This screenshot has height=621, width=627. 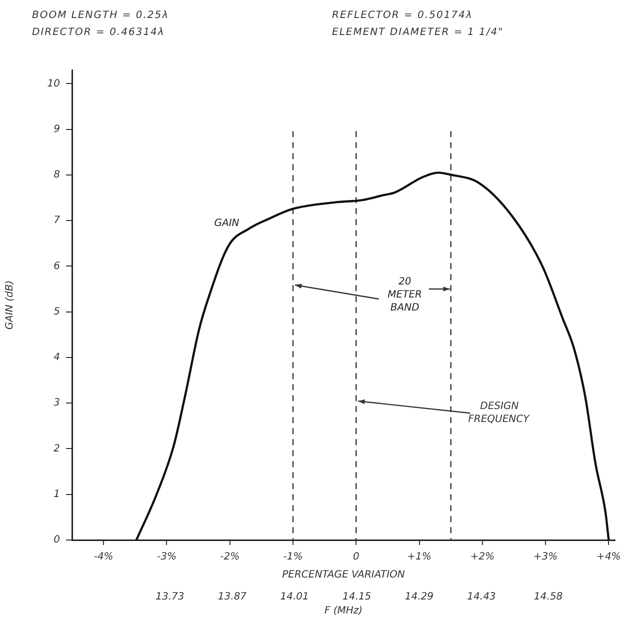 What do you see at coordinates (104, 557) in the screenshot?
I see `x-tick-label: -4%` at bounding box center [104, 557].